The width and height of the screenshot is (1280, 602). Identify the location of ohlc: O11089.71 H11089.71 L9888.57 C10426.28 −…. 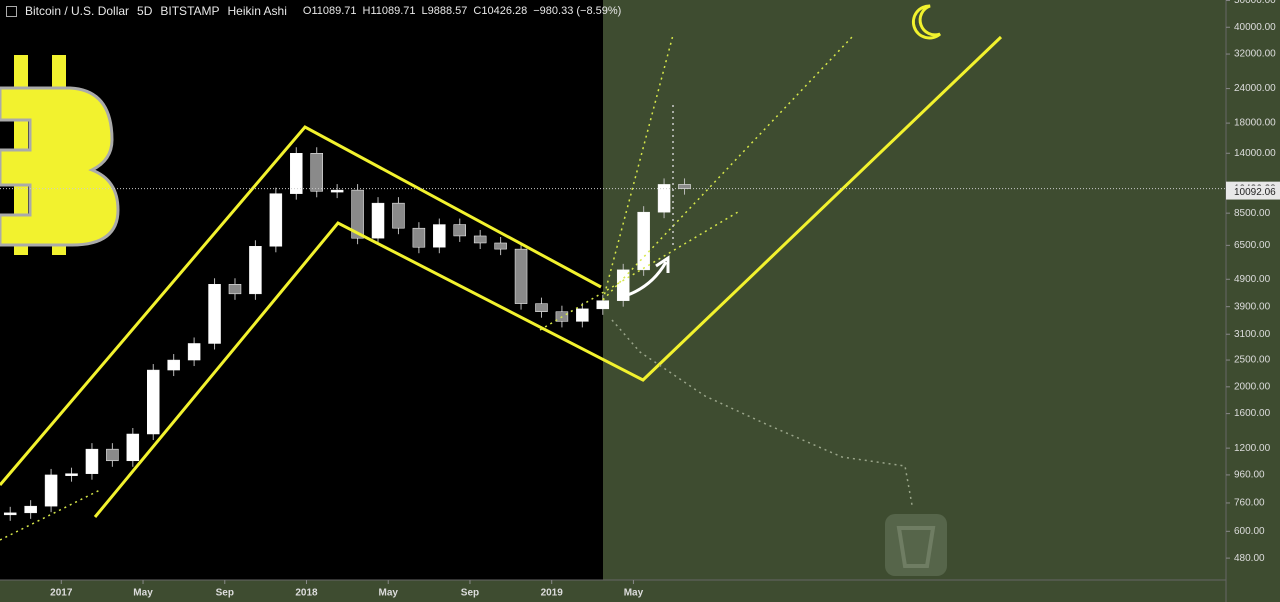
(462, 11).